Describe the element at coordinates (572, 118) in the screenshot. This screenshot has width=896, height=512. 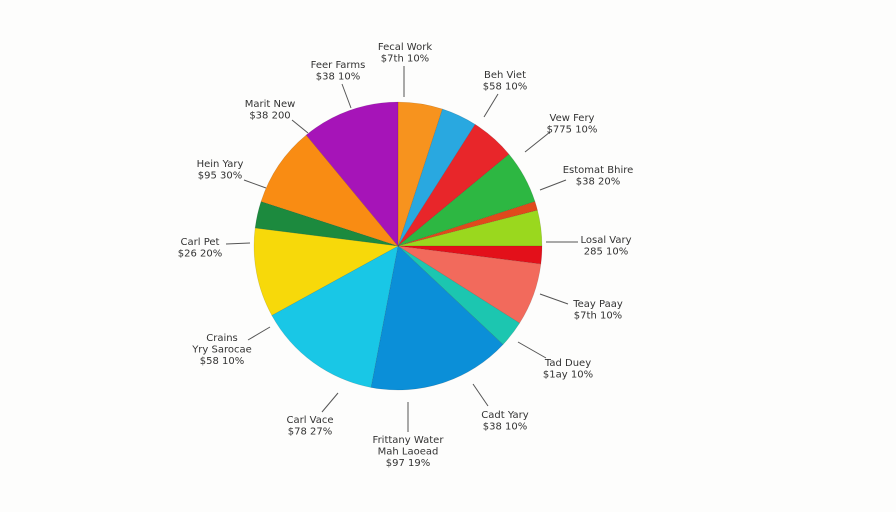
I see `slice-label: Vew Fery` at that location.